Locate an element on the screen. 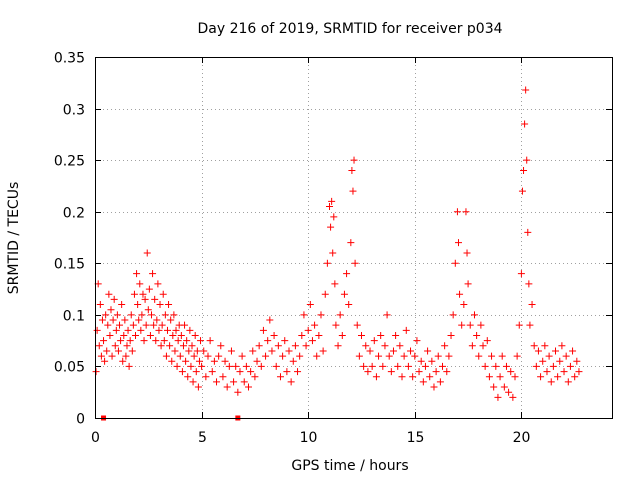 The height and width of the screenshot is (480, 640). x-tick-labels: 0 5 10 15 20 is located at coordinates (310, 438).